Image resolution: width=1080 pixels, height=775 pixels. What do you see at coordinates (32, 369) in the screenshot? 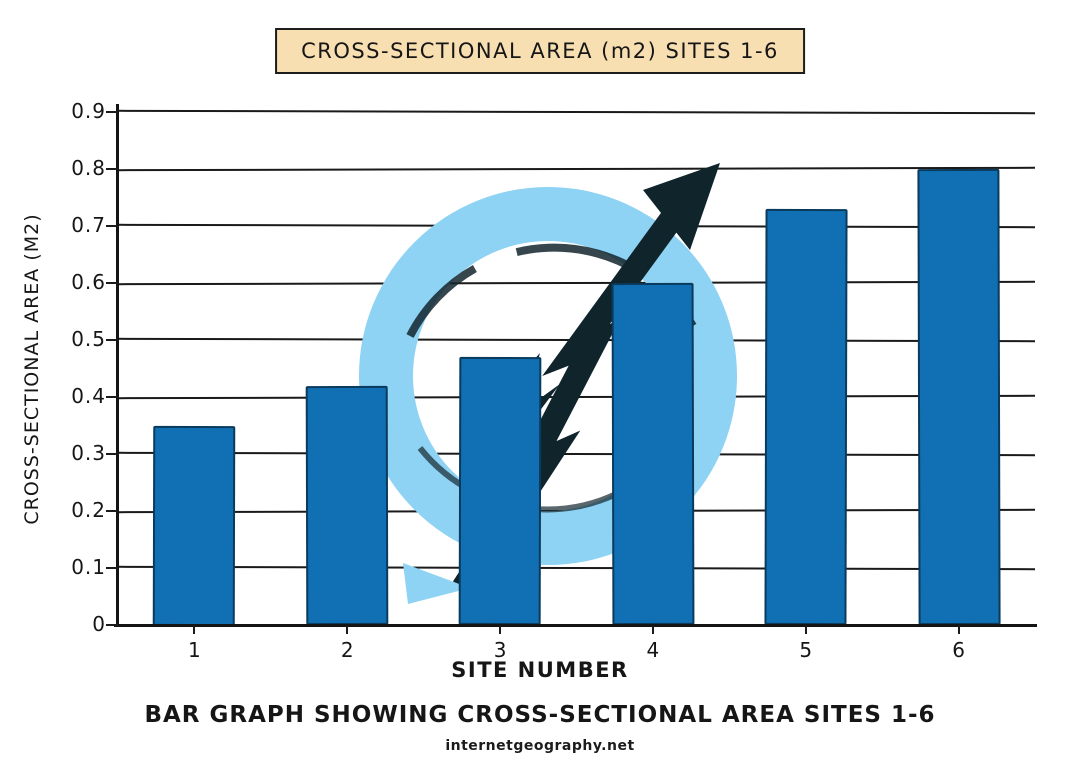
I see `y-axis-label: CROSS-SECTIONAL AREA (M2)` at bounding box center [32, 369].